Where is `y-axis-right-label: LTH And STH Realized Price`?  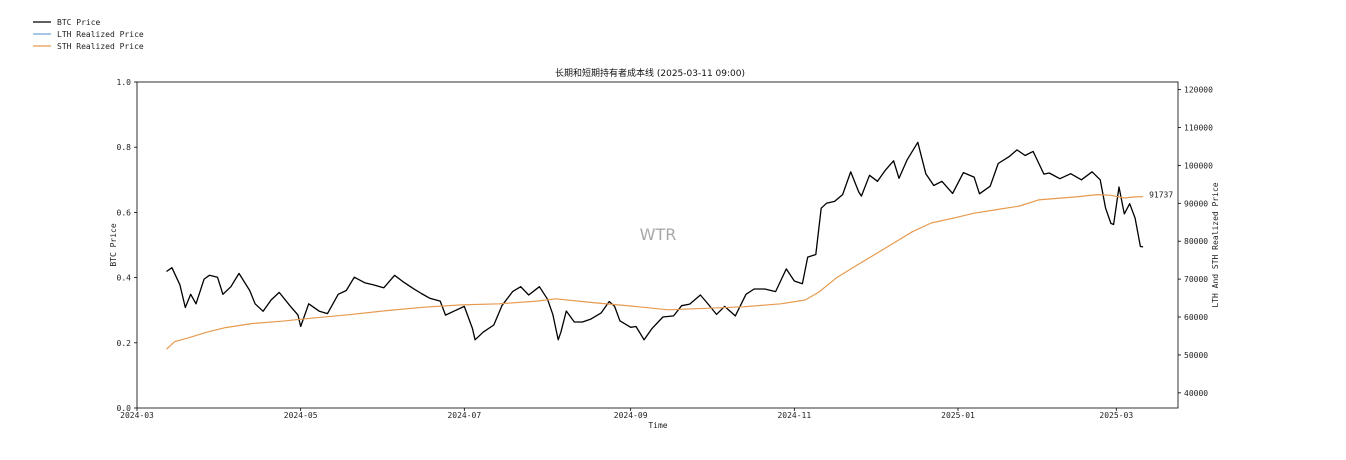
y-axis-right-label: LTH And STH Realized Price is located at coordinates (1215, 244).